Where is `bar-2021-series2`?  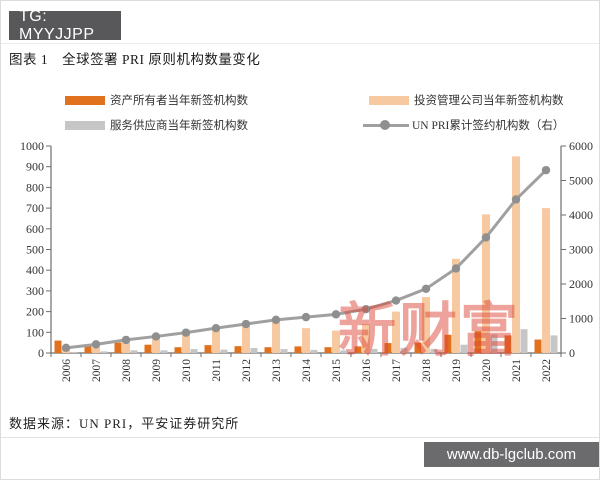
bar-2021-series2 is located at coordinates (524, 341).